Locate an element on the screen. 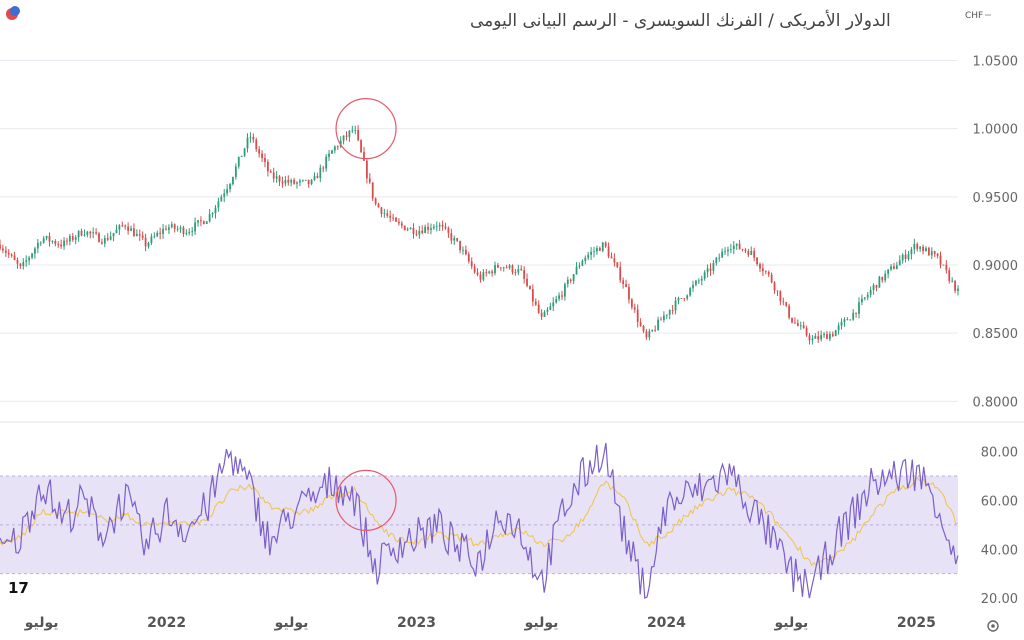 The width and height of the screenshot is (1024, 640). highlight-circle is located at coordinates (366, 500).